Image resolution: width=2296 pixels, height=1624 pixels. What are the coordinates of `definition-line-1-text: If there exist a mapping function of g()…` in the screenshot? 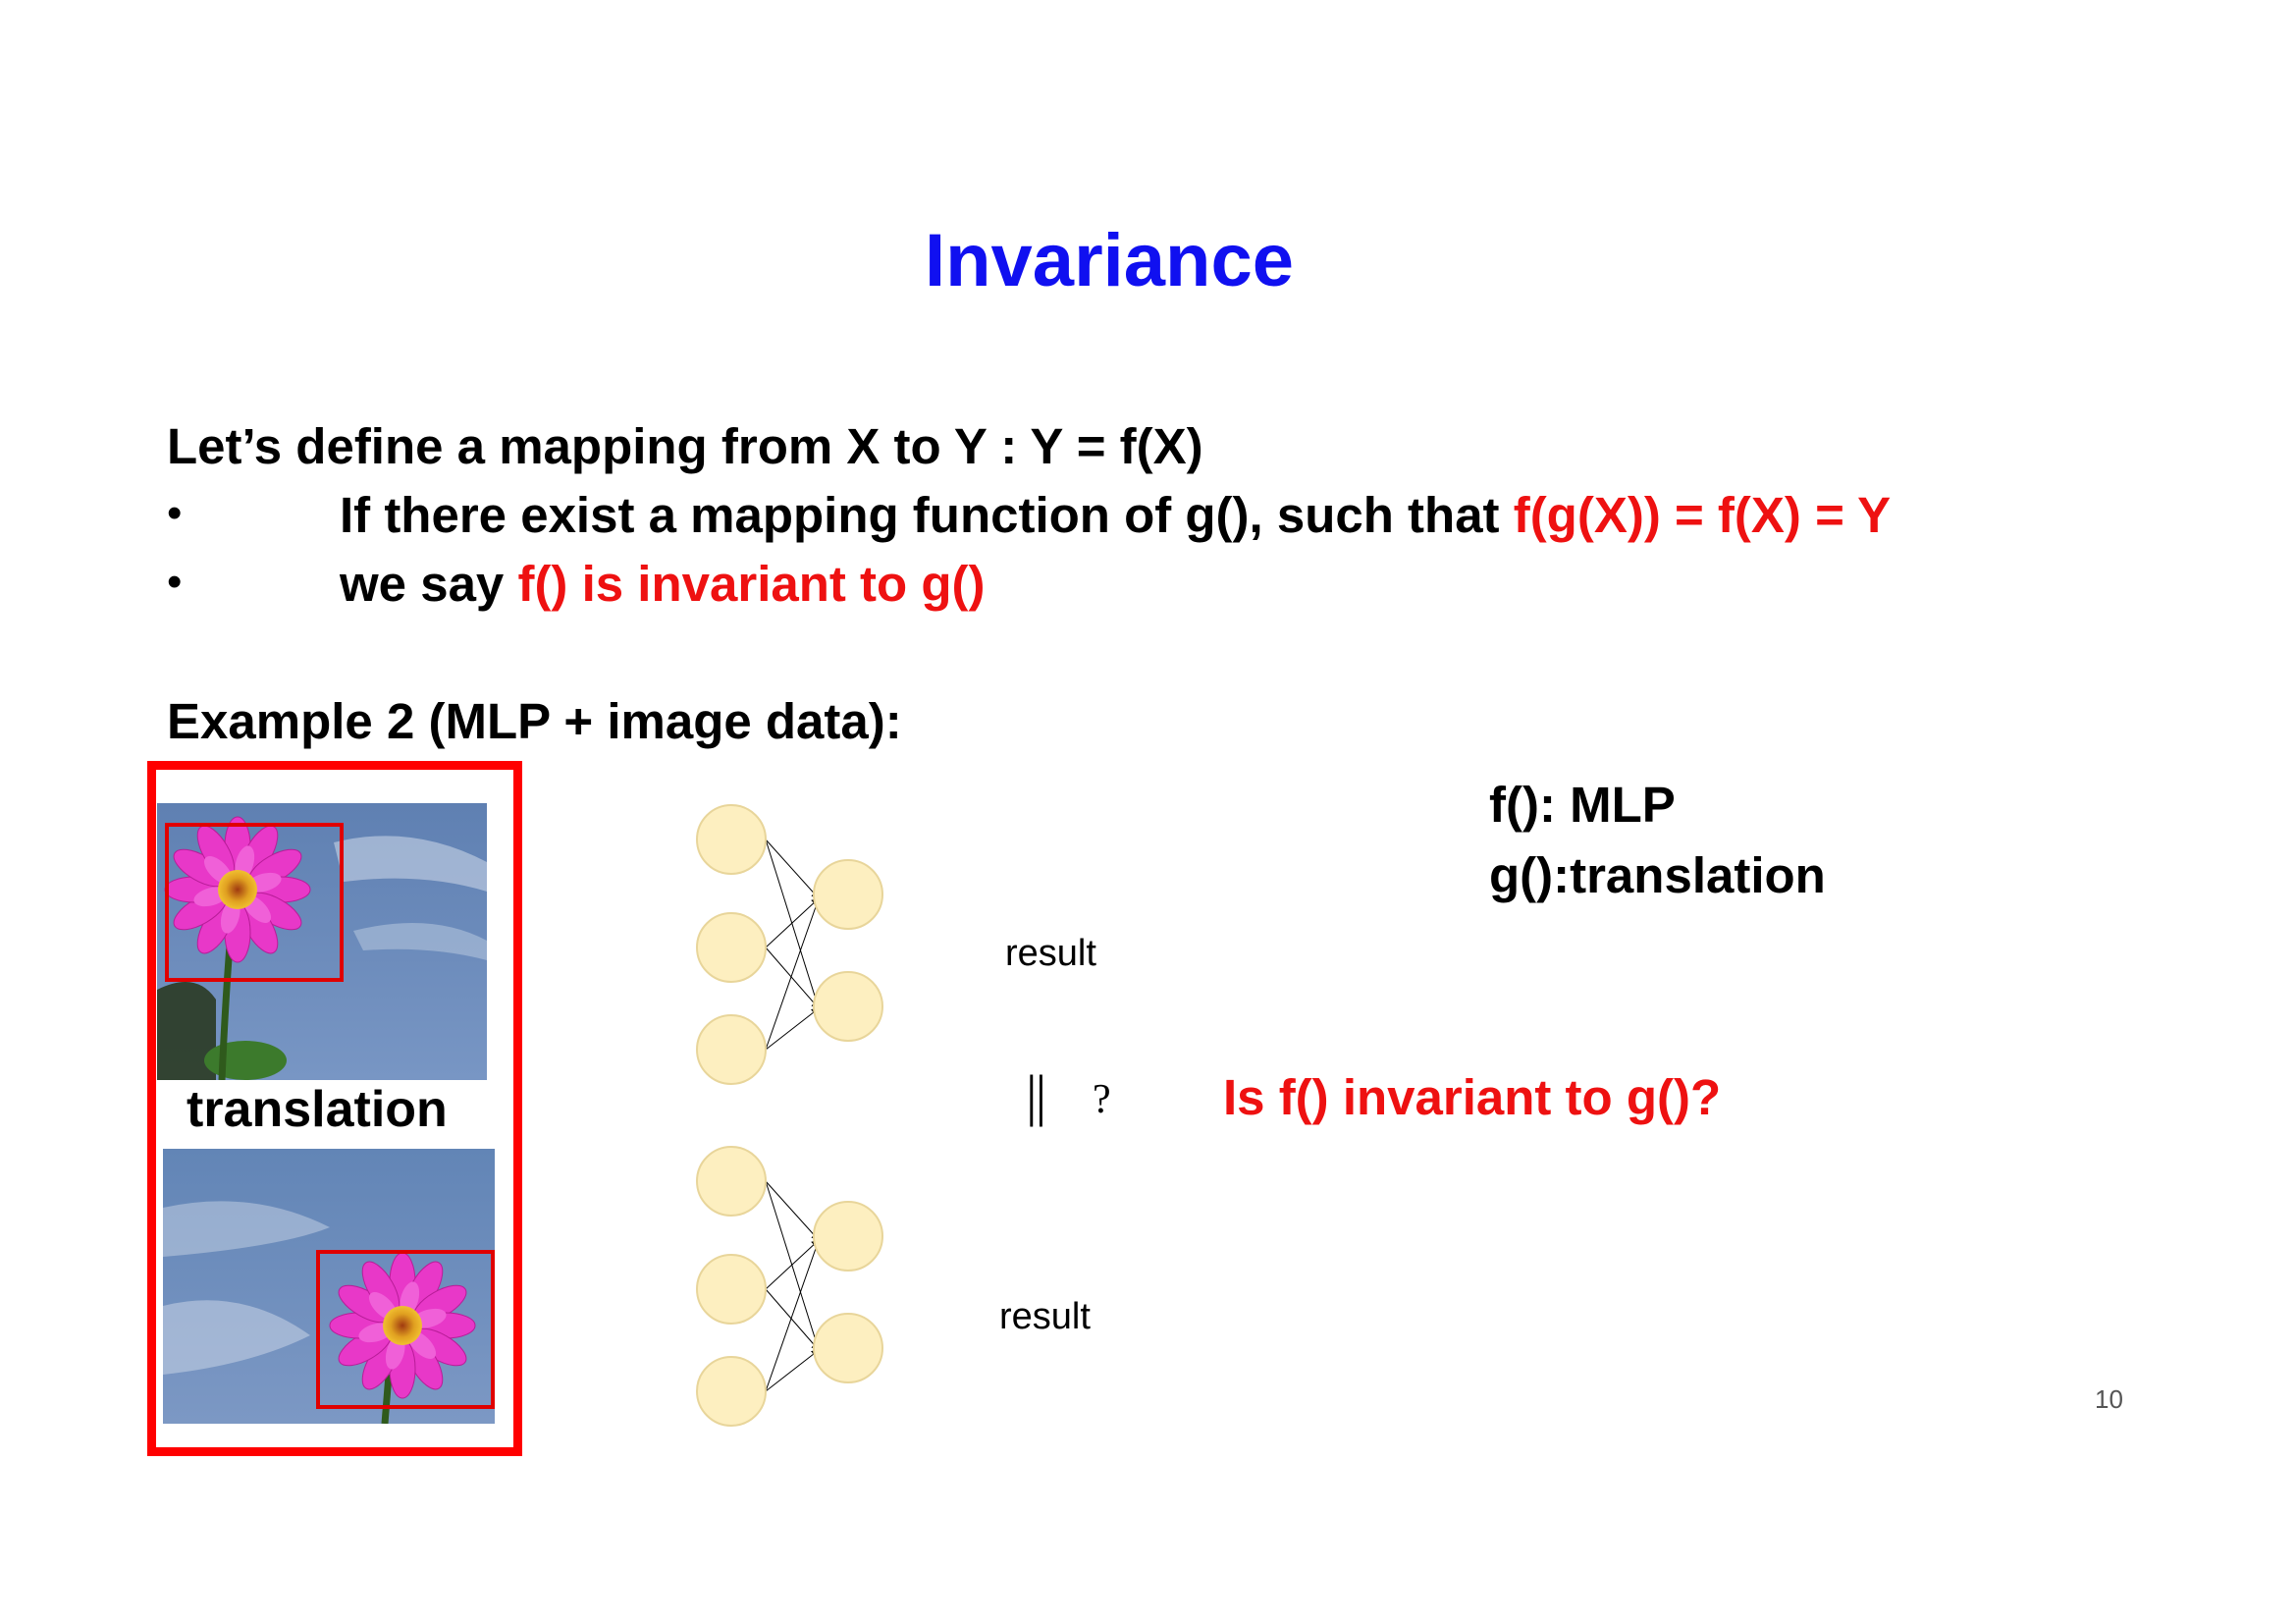 It's located at (927, 515).